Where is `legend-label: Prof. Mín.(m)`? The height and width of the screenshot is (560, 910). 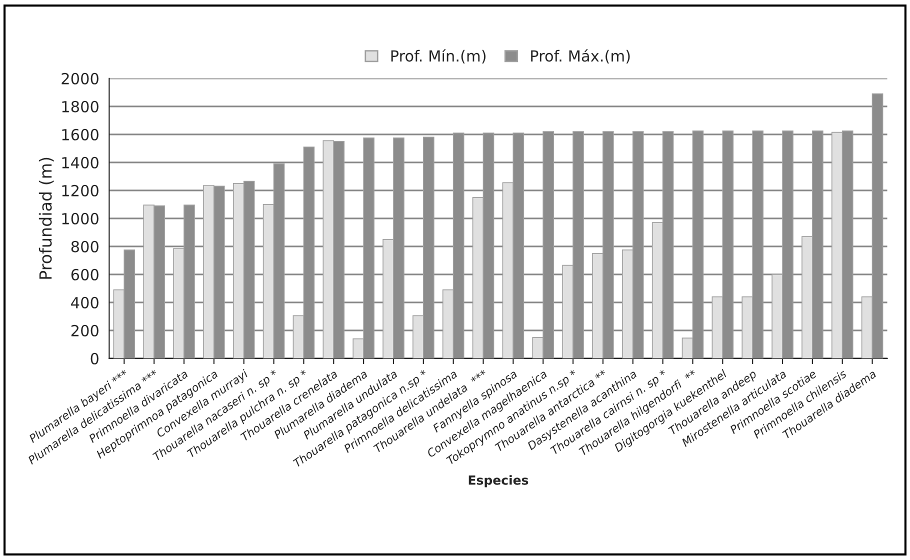 legend-label: Prof. Mín.(m) is located at coordinates (438, 56).